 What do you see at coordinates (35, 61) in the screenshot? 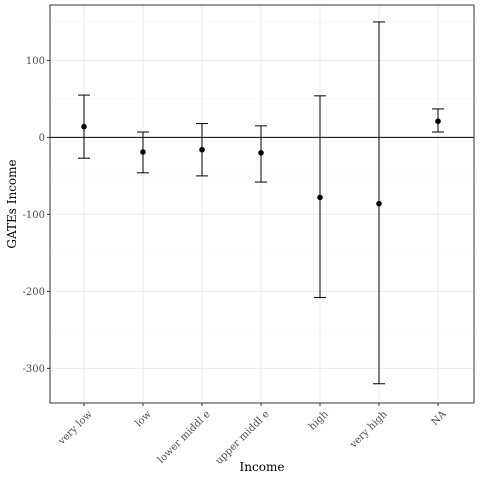
I see `y-tick-label: 100` at bounding box center [35, 61].